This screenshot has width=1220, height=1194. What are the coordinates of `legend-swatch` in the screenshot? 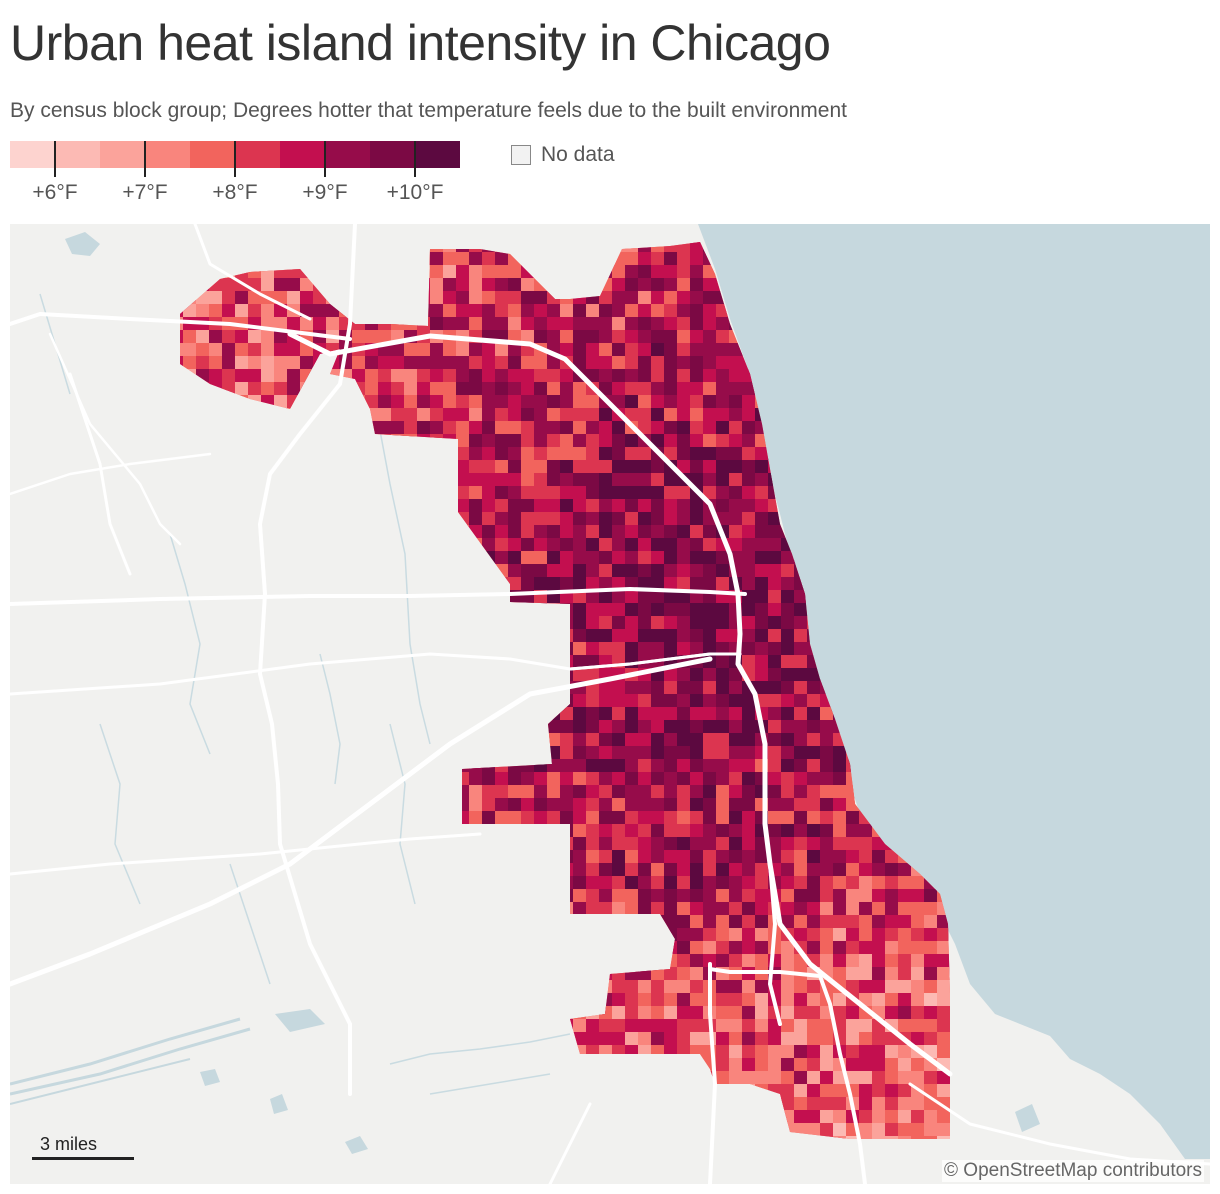 It's located at (302, 154).